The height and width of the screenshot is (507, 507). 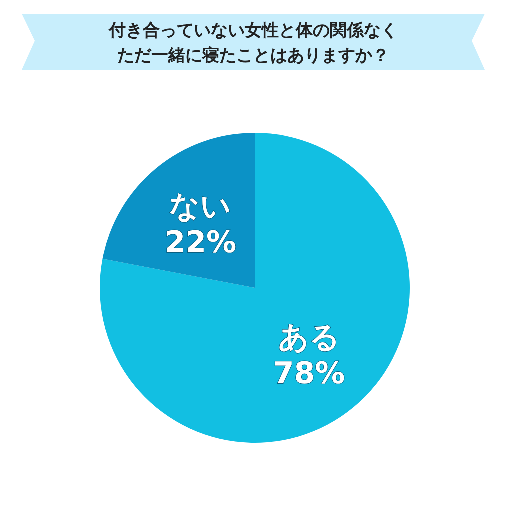 What do you see at coordinates (253, 43) in the screenshot?
I see `chart-title: 付き合っていない女性と体の関係なくただ一緒に寝たことはありますか？` at bounding box center [253, 43].